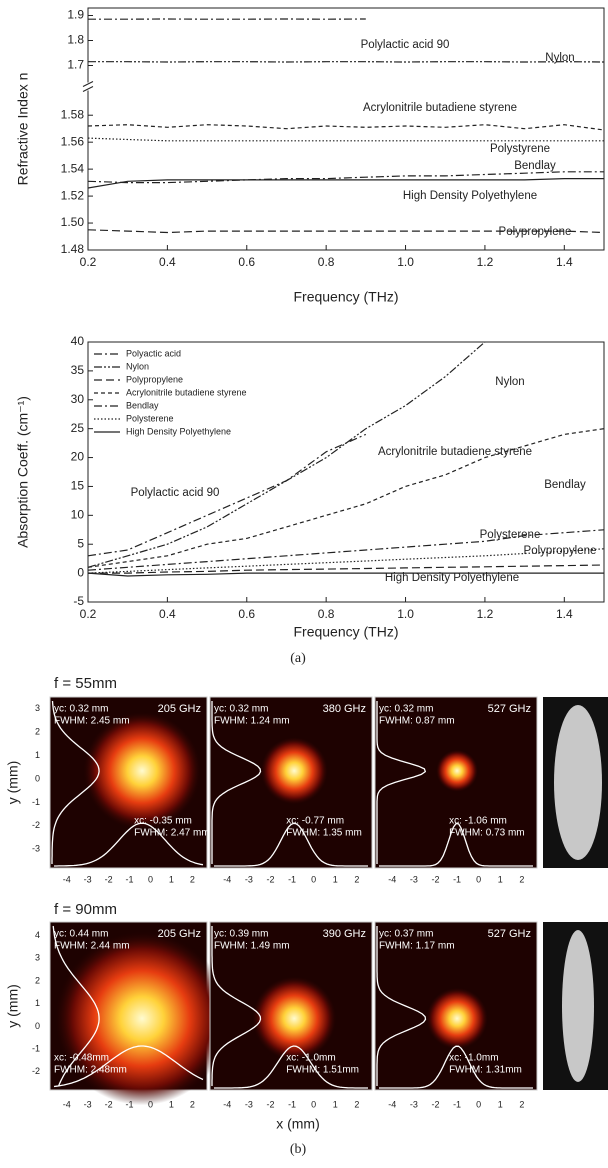  I want to click on frequency: 380 GHz, so click(344, 709).